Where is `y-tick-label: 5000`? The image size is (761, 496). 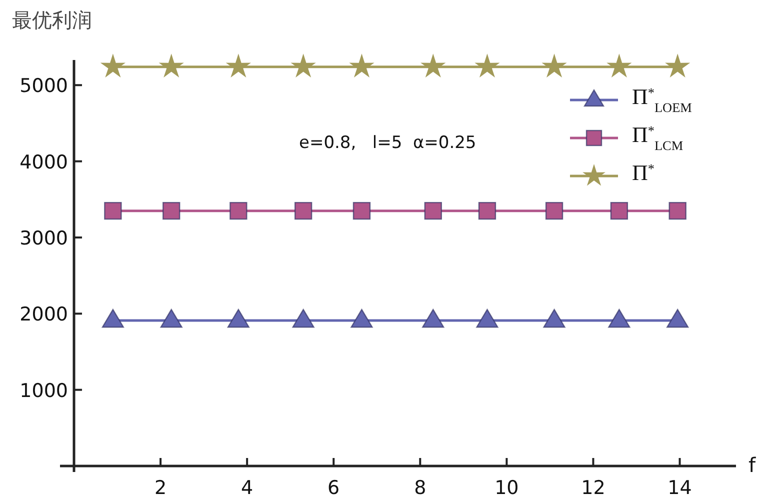
y-tick-label: 5000 is located at coordinates (44, 86).